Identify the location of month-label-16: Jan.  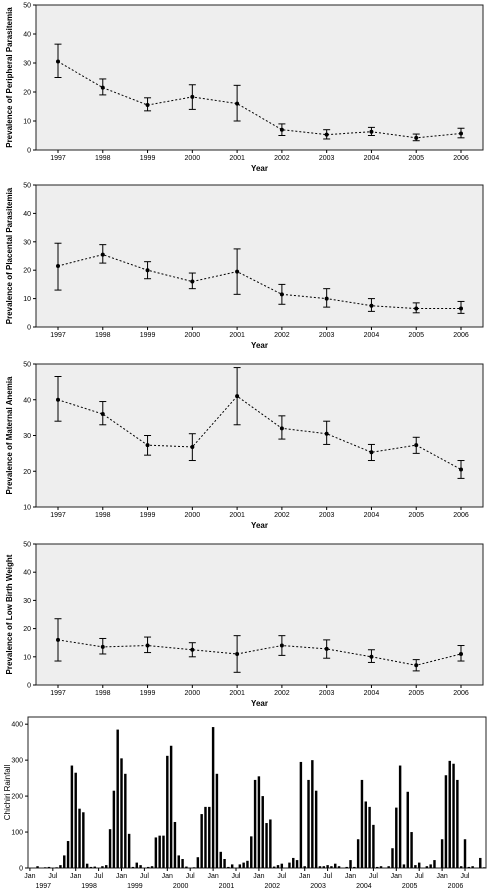
(396, 876).